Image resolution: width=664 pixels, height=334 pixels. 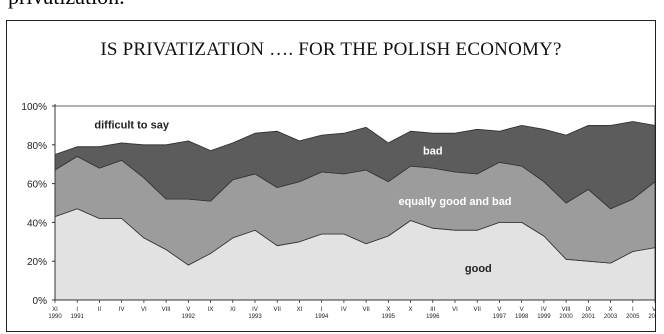 I want to click on y-tick-label: 80%, so click(x=37, y=146).